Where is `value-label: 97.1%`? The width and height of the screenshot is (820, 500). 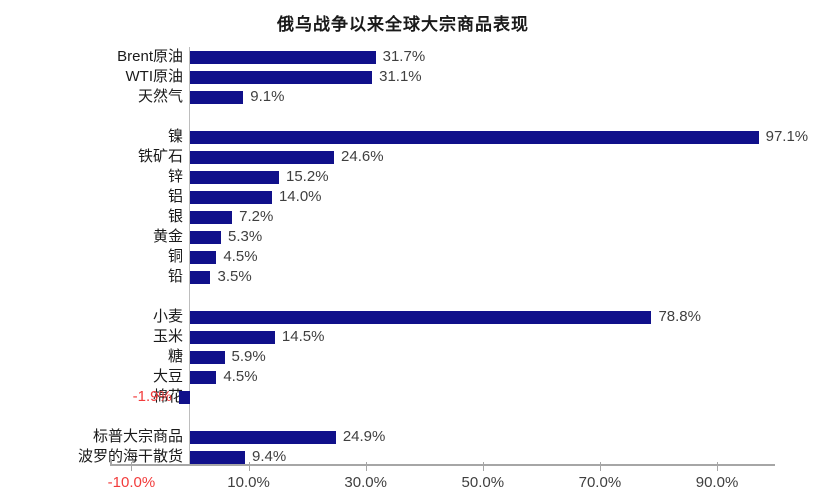
value-label: 97.1% is located at coordinates (787, 136).